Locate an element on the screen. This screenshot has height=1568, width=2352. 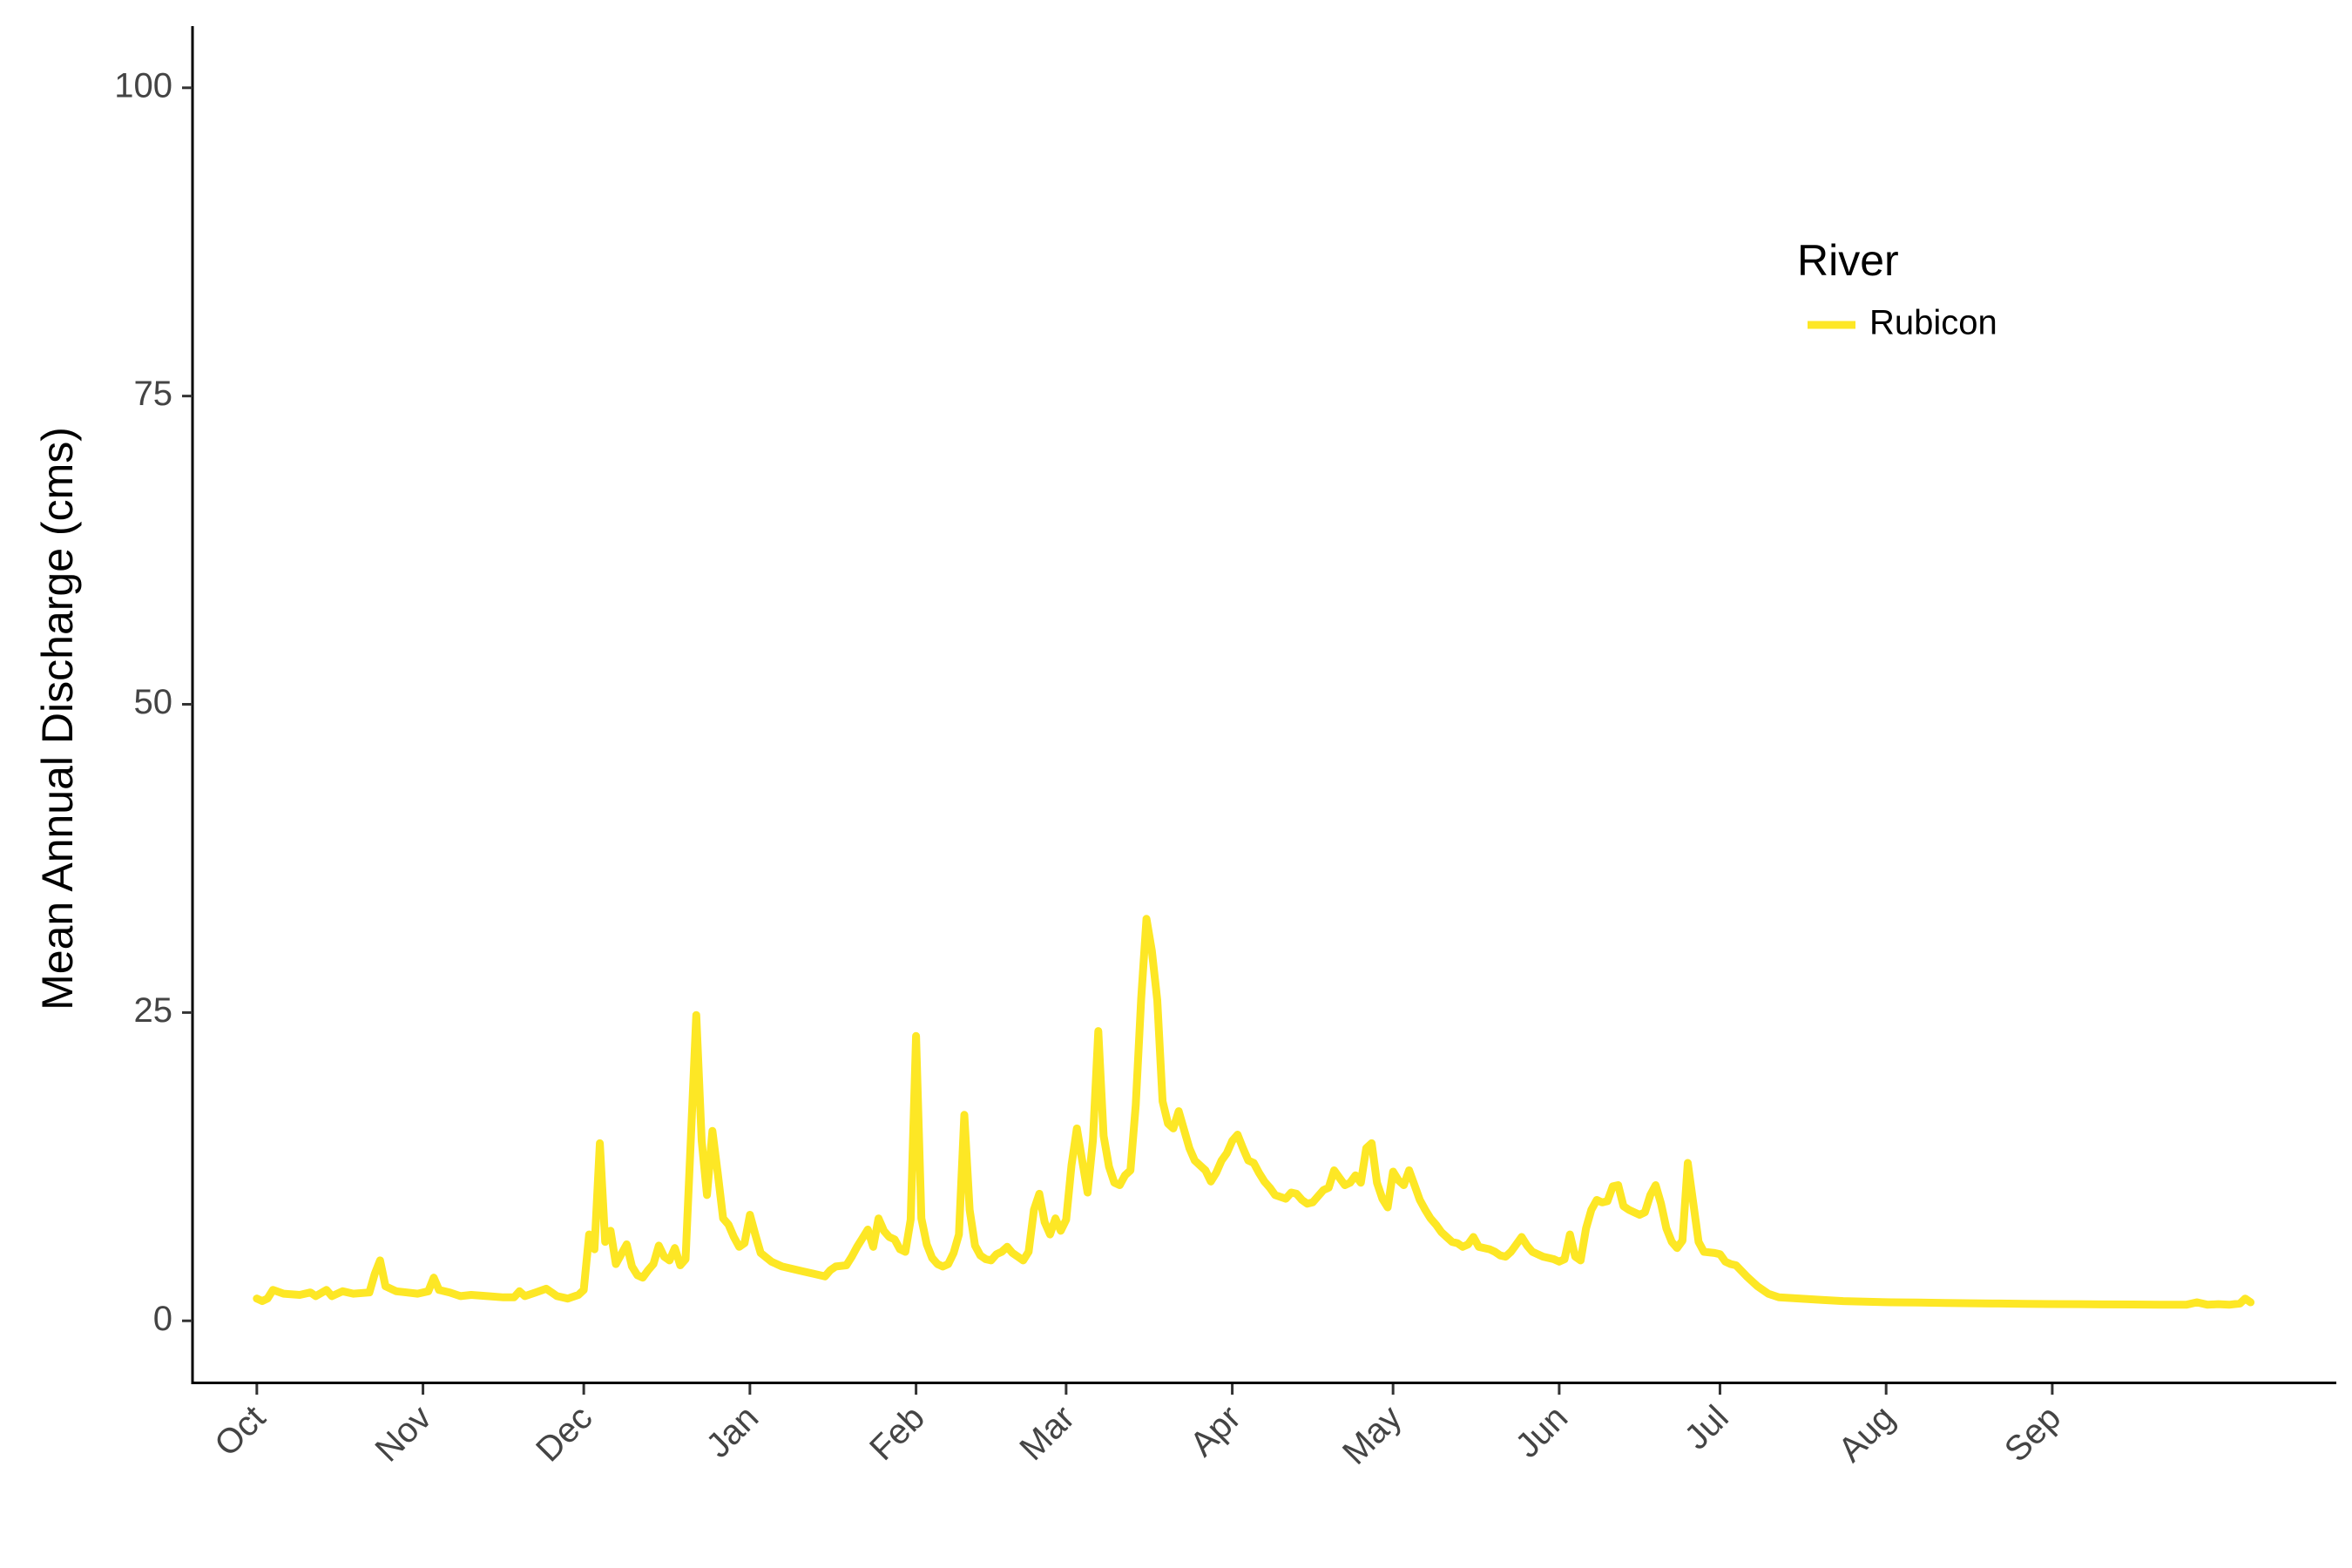
y-tick-label: 75 is located at coordinates (153, 394).